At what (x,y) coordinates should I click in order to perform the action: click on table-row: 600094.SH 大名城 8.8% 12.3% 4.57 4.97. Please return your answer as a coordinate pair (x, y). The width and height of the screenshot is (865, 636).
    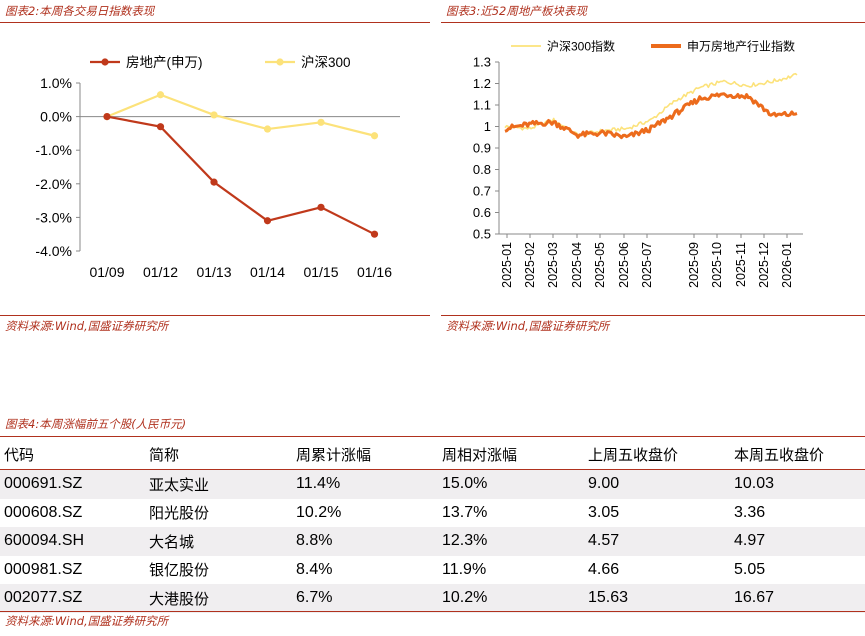
    Looking at the image, I should click on (432, 541).